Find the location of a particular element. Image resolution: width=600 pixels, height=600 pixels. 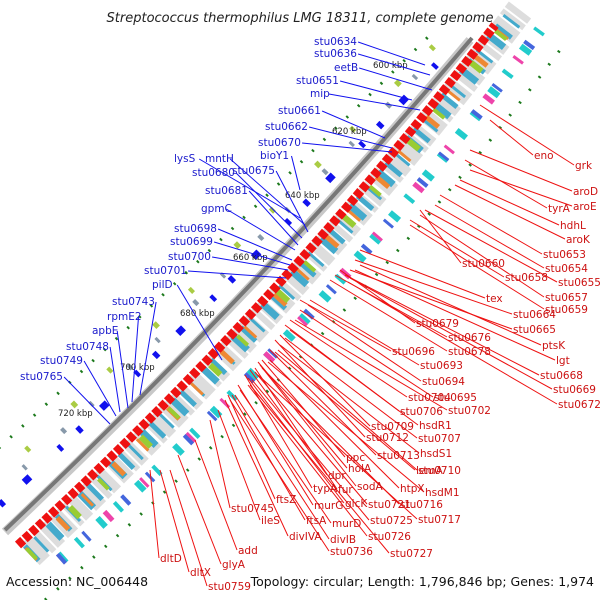

forward-gene-label: stu0713 is located at coordinates (398, 456).